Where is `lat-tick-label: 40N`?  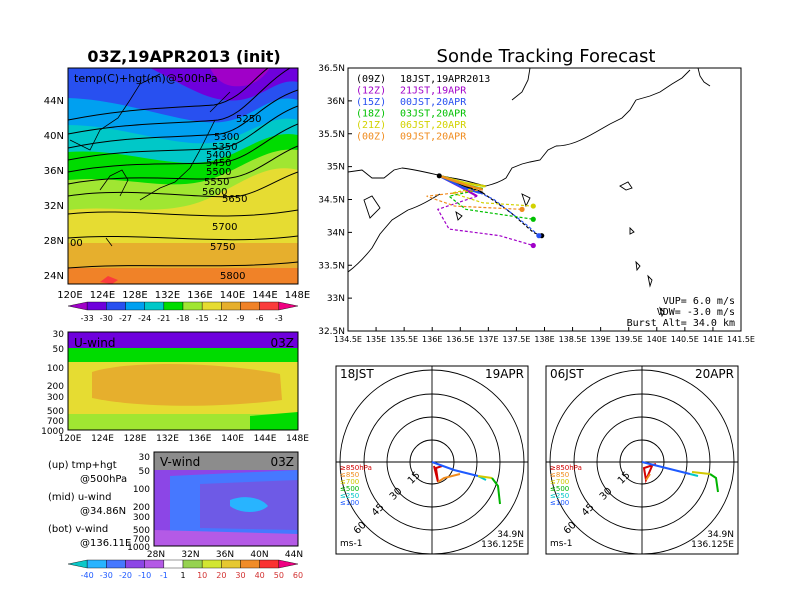
lat-tick-label: 40N is located at coordinates (259, 555).